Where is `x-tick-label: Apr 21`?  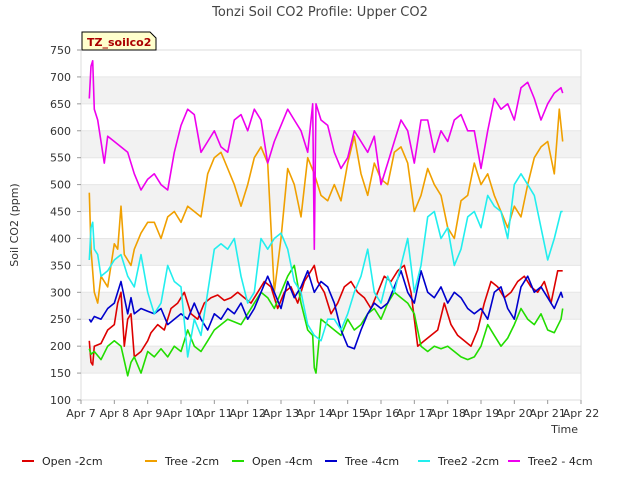
x-tick-label: Apr 21 is located at coordinates (547, 413).